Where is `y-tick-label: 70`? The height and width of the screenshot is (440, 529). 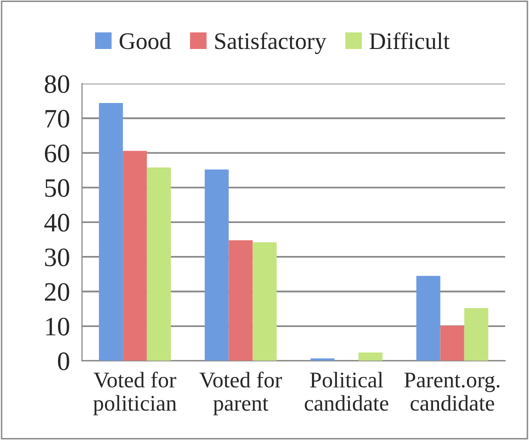
y-tick-label: 70 is located at coordinates (58, 119).